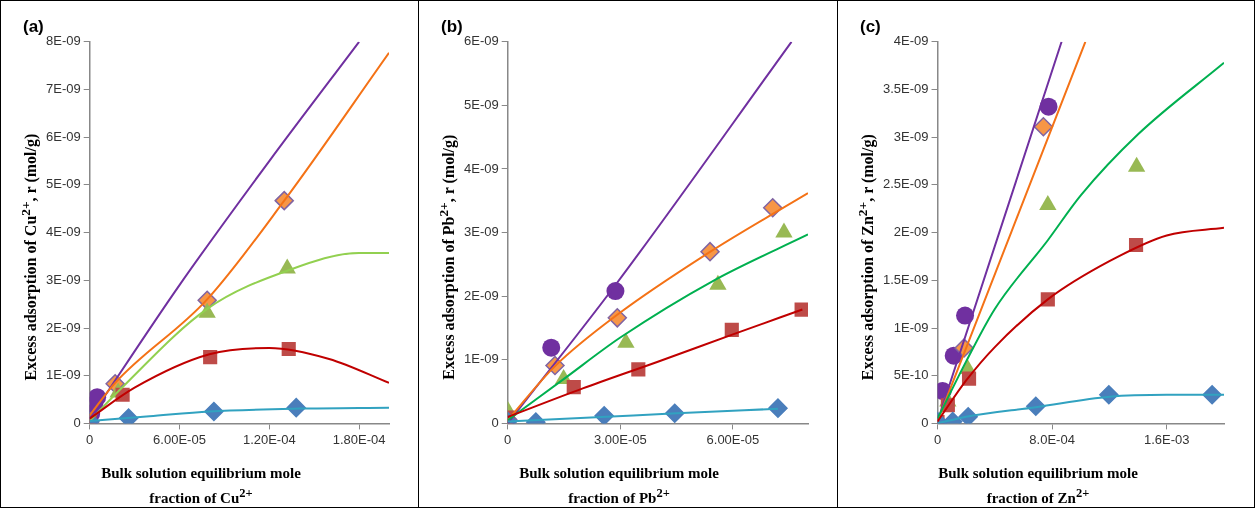  What do you see at coordinates (905, 184) in the screenshot?
I see `y-tick-label: 2.5E-09` at bounding box center [905, 184].